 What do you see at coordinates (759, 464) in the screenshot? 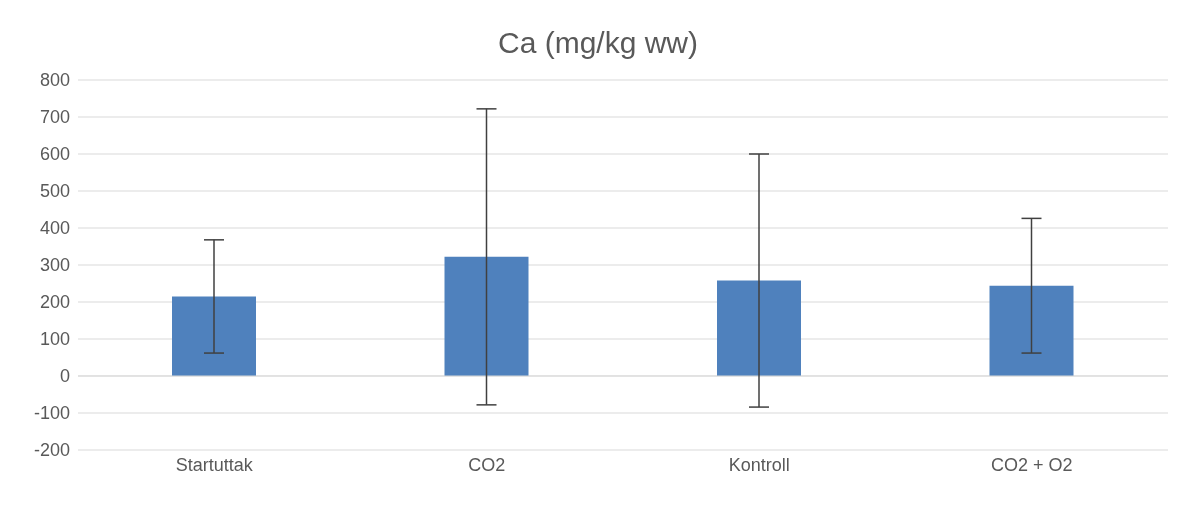
I see `x-tick-label: Kontroll` at bounding box center [759, 464].